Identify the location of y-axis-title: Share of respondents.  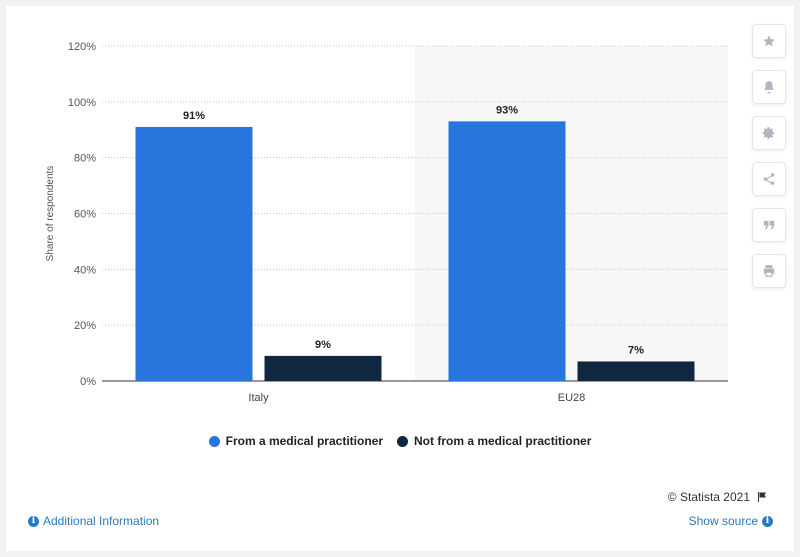
(50, 214).